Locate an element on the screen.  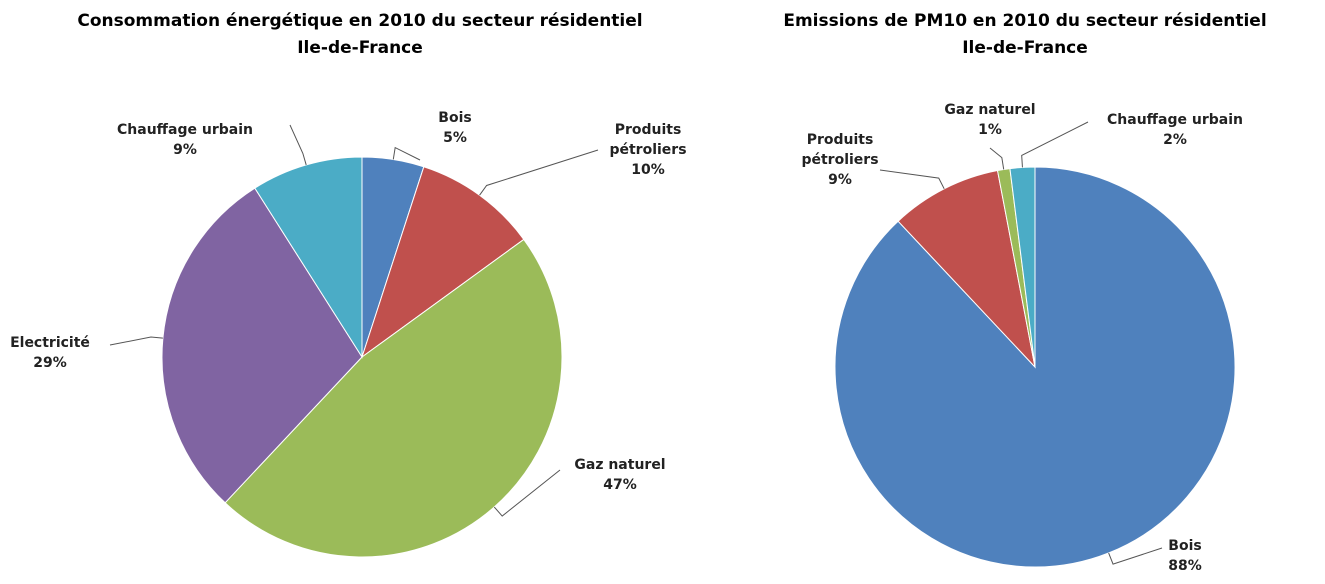
data-label: Gaz naturel 1% is located at coordinates (990, 120).